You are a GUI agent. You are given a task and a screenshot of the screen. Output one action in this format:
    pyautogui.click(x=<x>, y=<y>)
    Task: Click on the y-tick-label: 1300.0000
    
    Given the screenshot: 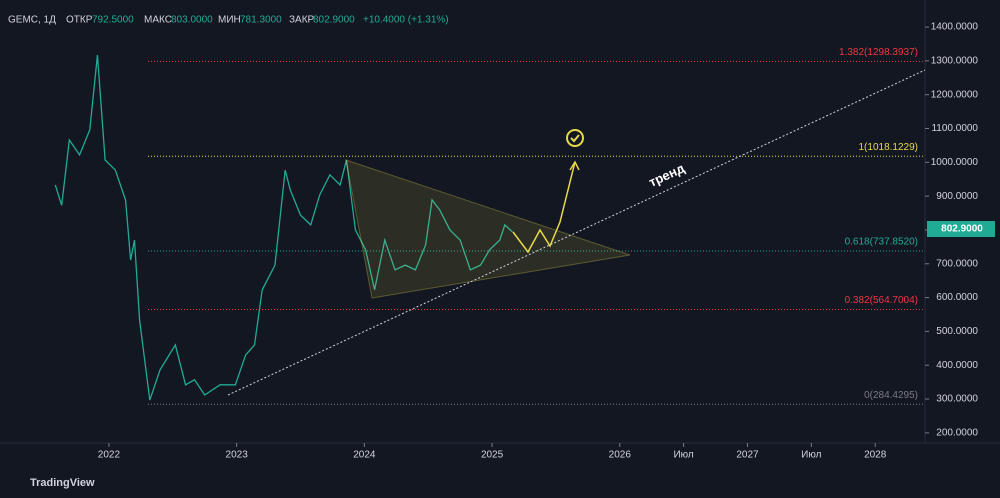 What is the action you would take?
    pyautogui.click(x=955, y=61)
    